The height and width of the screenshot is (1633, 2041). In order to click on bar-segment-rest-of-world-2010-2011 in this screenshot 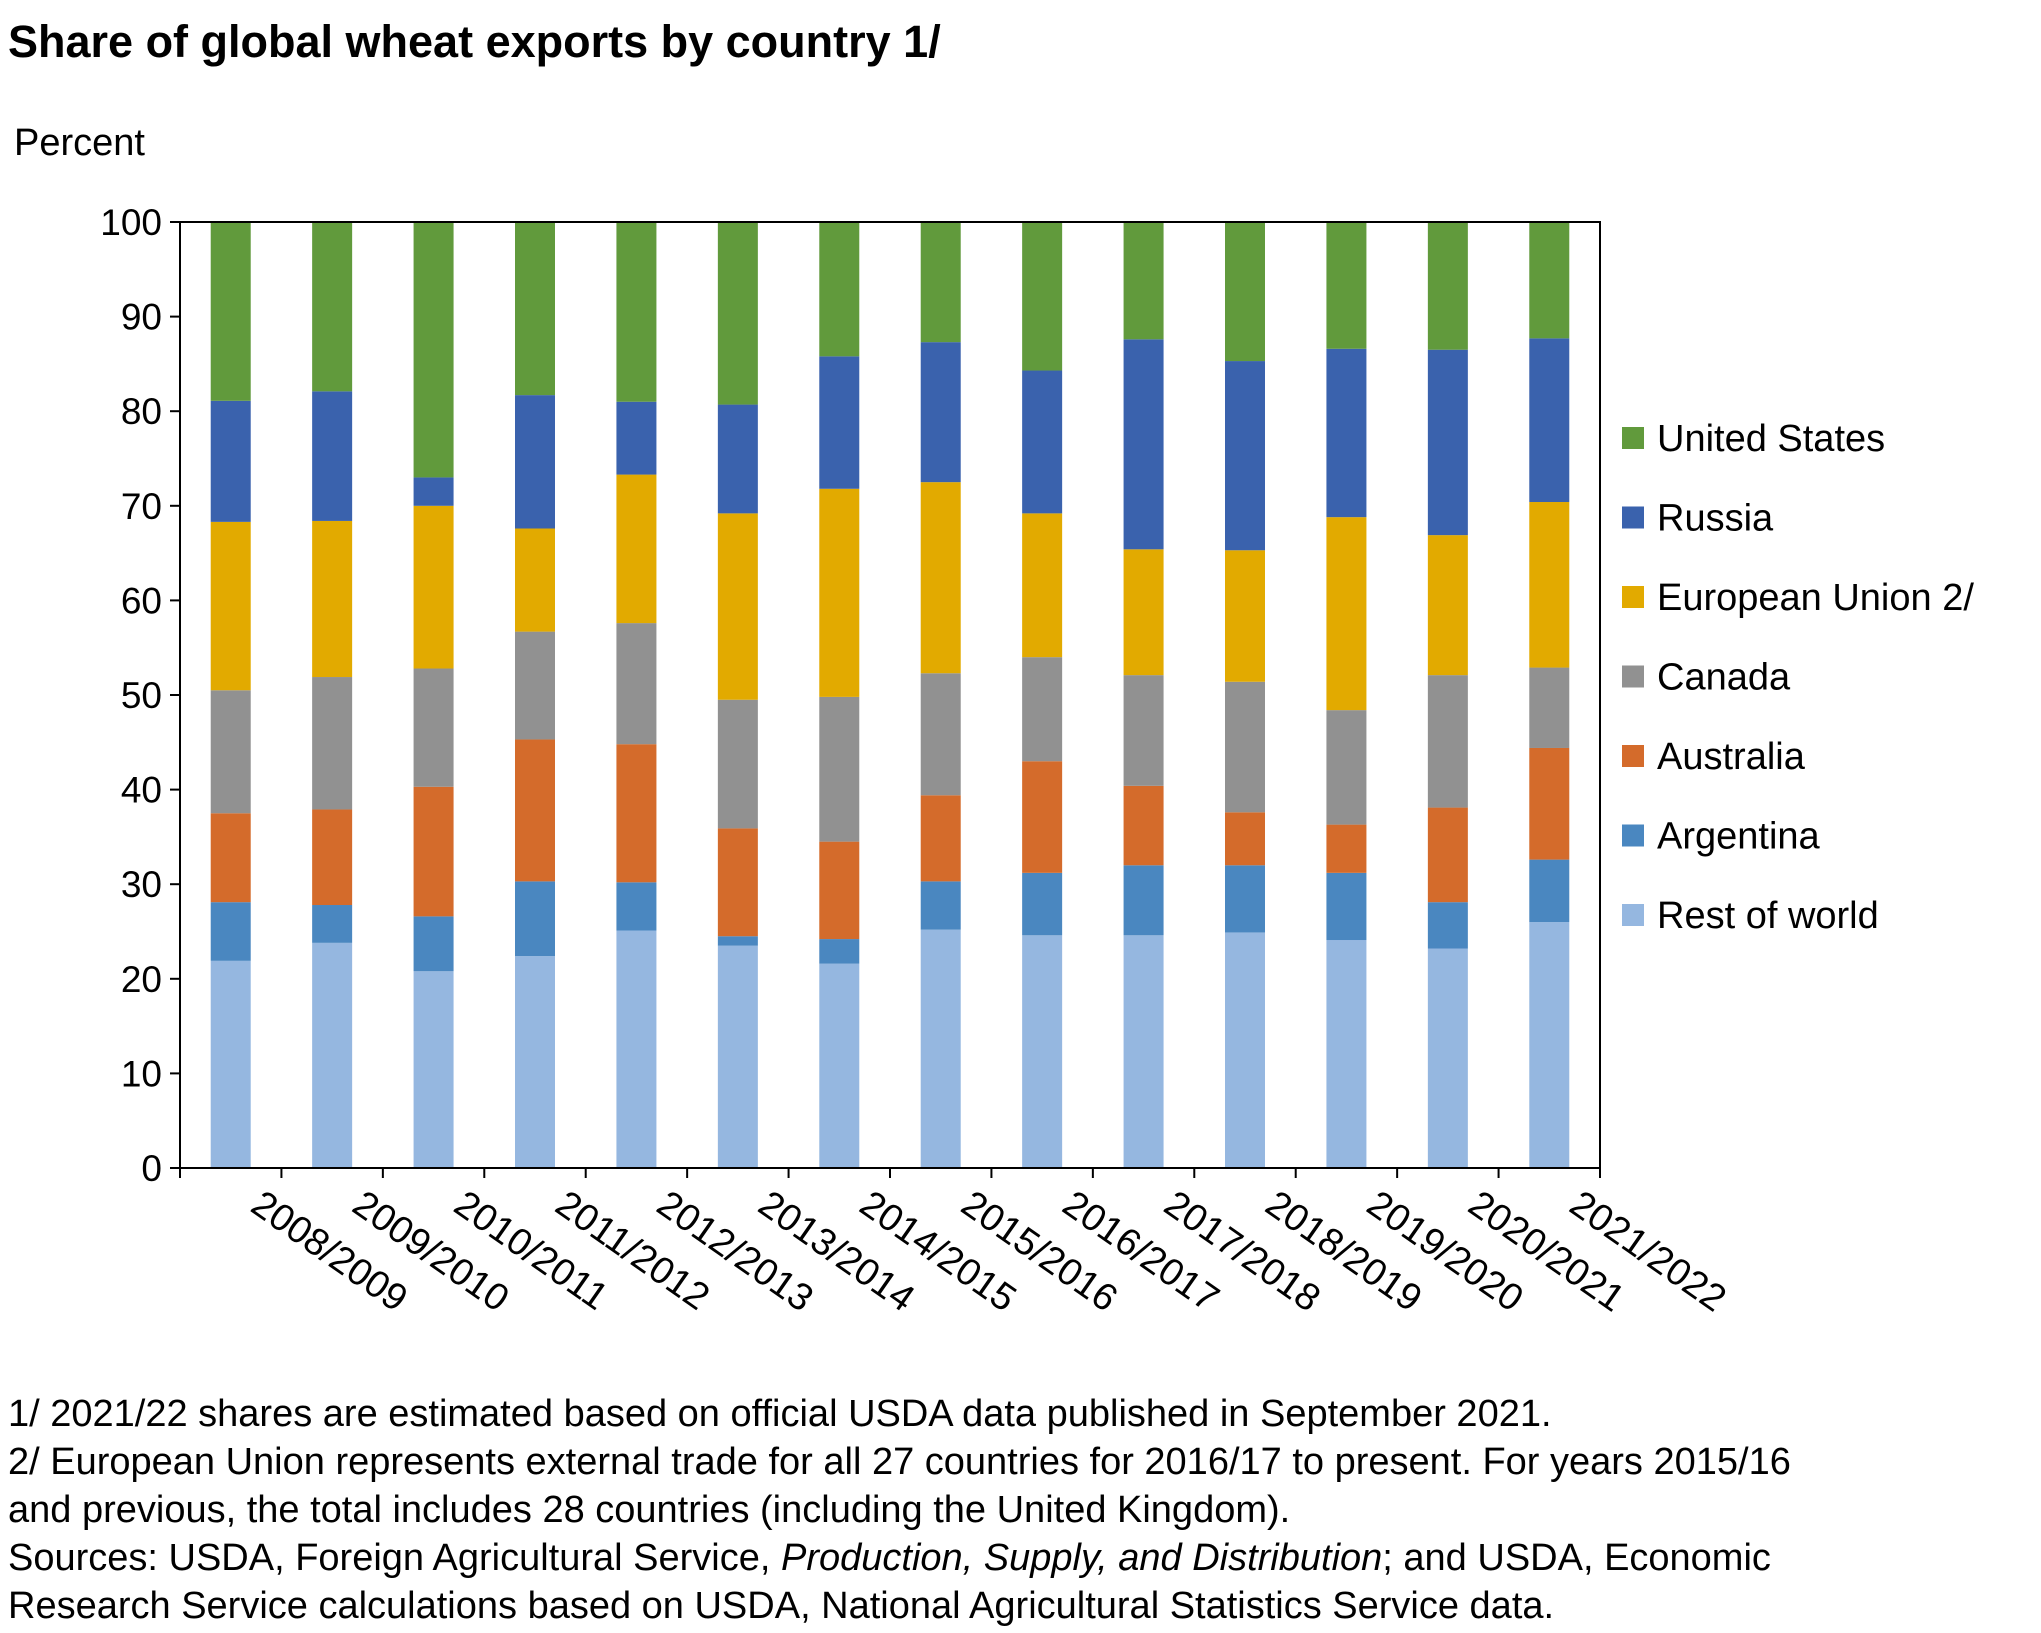, I will do `click(433, 1069)`.